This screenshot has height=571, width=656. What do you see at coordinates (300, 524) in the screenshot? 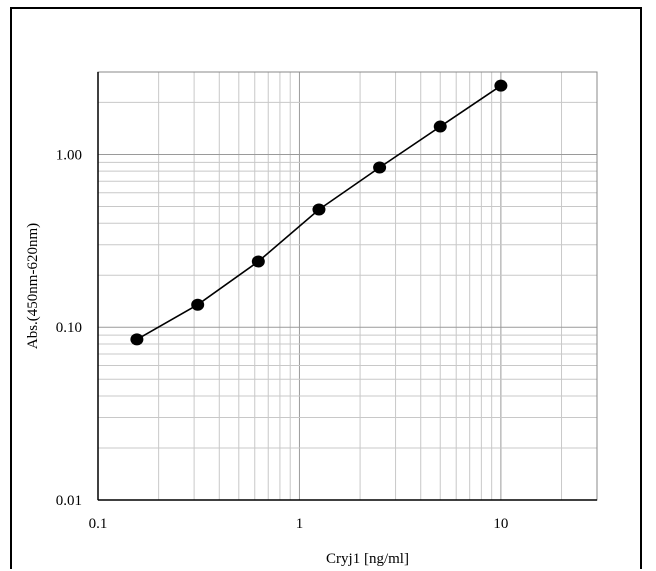
I see `x-tick-label: 1` at bounding box center [300, 524].